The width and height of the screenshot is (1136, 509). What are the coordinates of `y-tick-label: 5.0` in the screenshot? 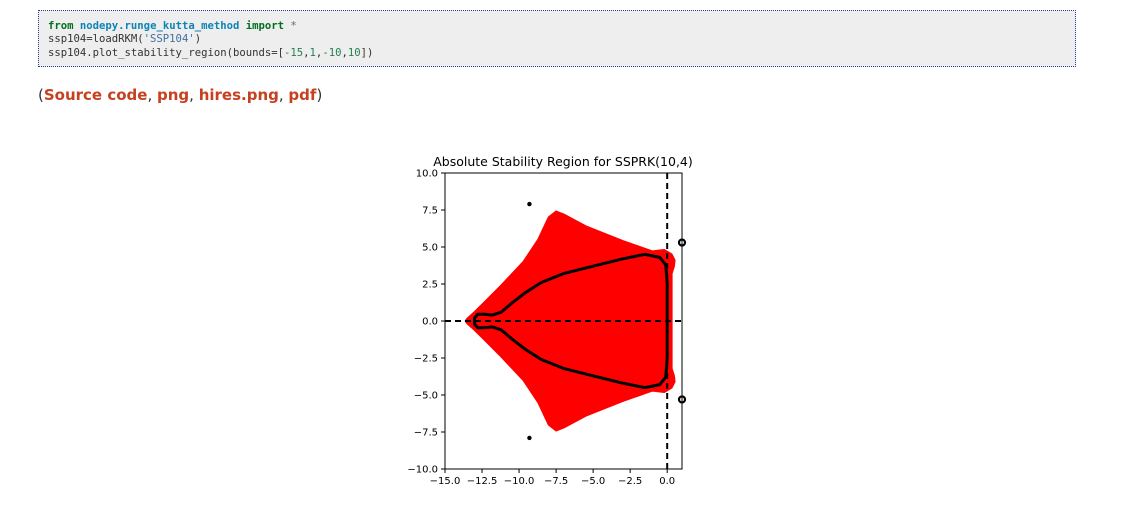 It's located at (430, 248).